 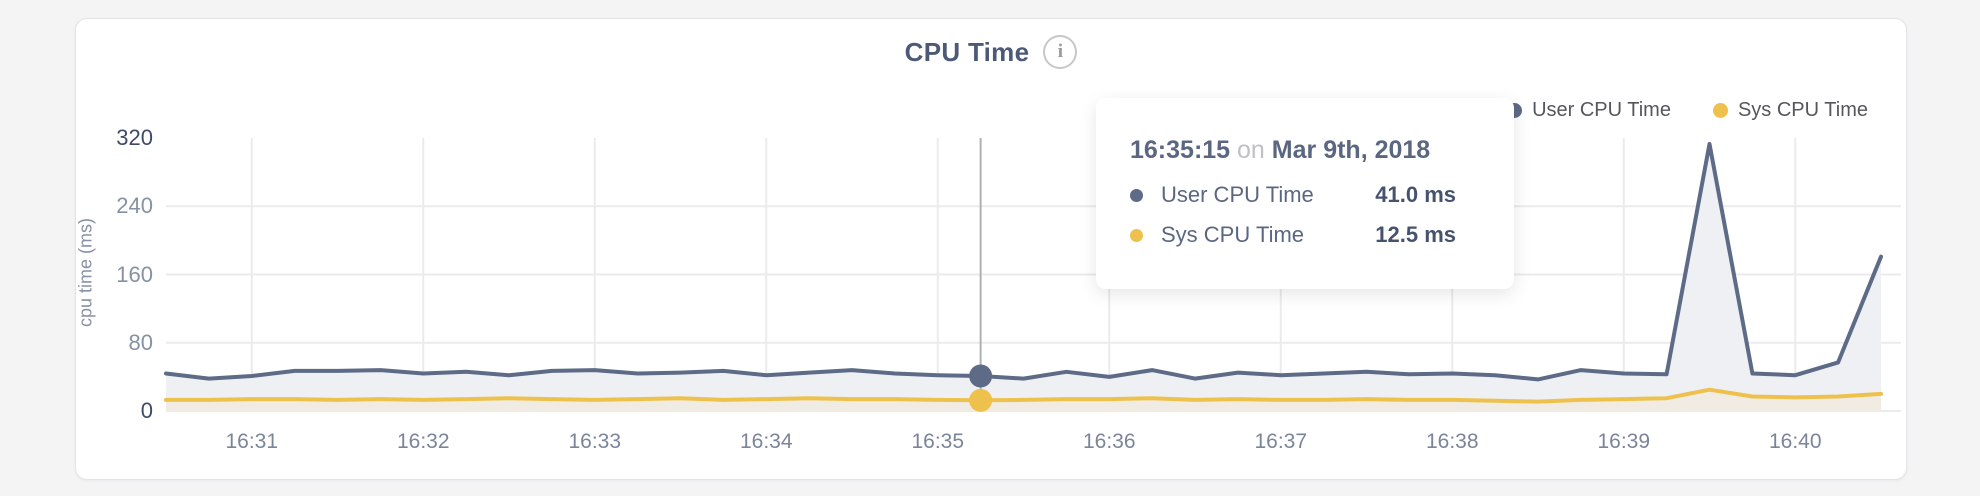 I want to click on legend-item-sys: Sys CPU Time, so click(x=1790, y=110).